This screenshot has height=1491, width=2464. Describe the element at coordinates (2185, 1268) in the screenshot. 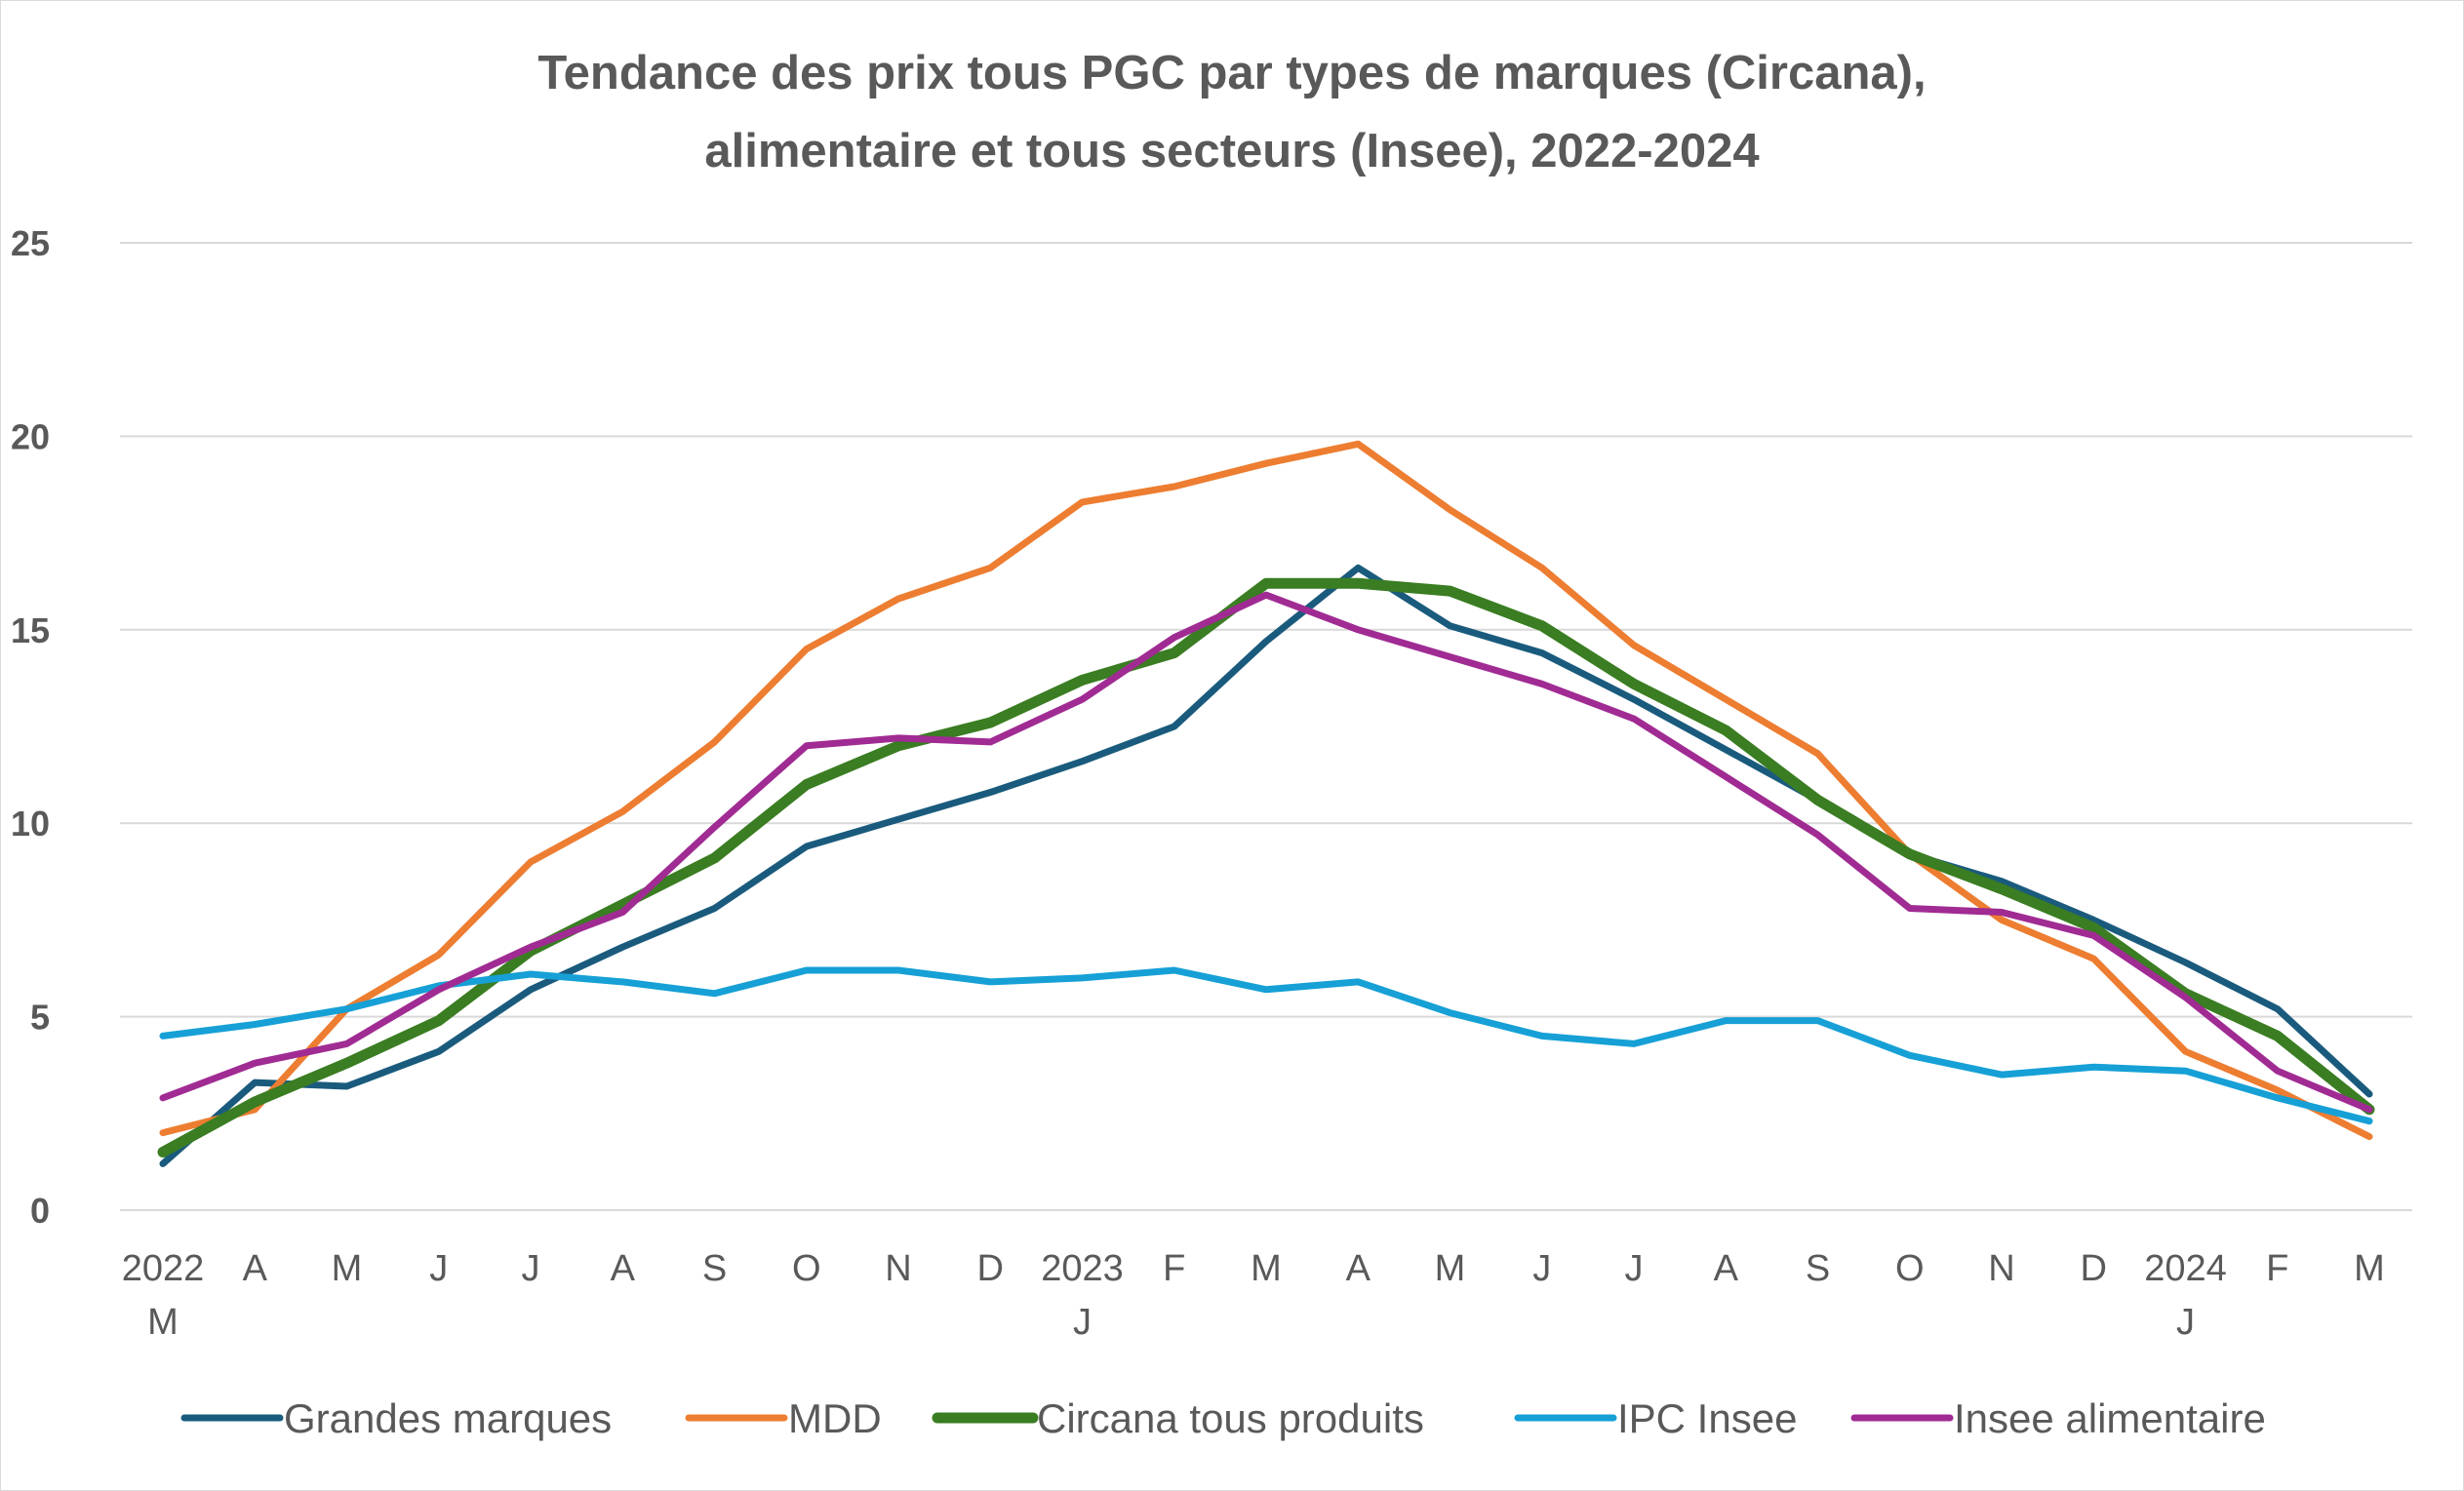

I see `x-year-label-2024: 2024` at that location.